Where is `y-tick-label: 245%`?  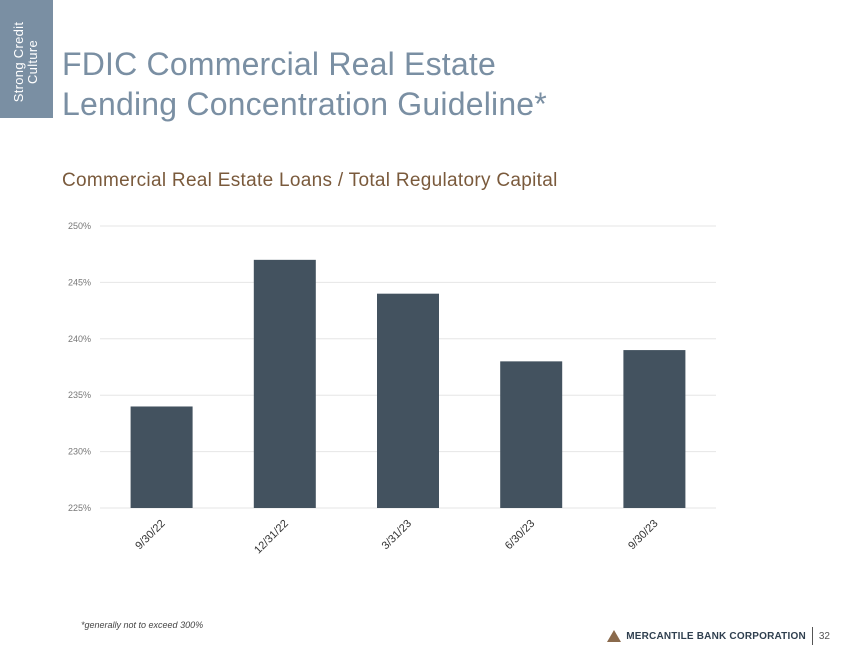 y-tick-label: 245% is located at coordinates (79, 282).